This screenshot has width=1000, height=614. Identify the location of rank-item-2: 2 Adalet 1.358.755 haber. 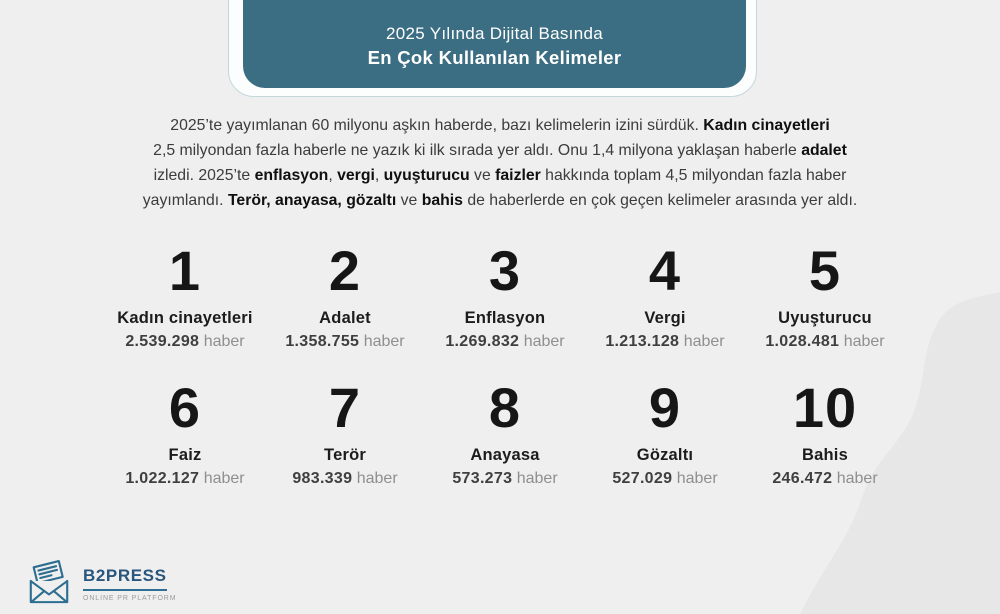
(345, 297).